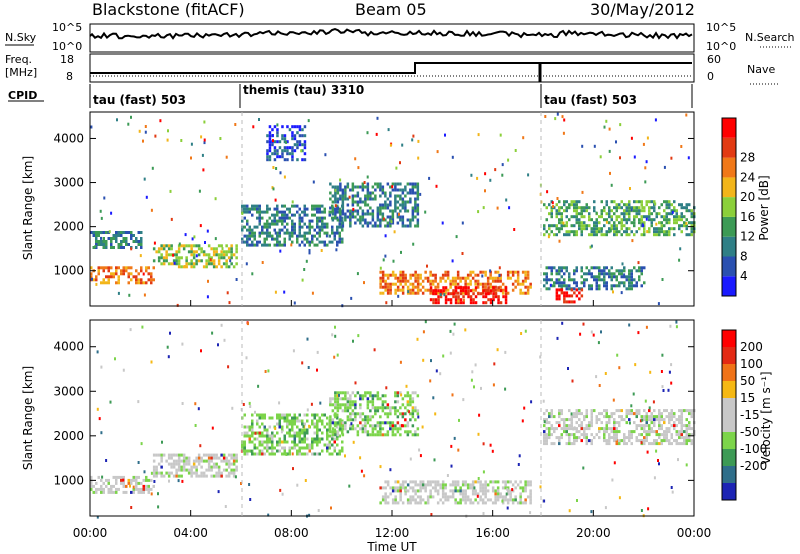  I want to click on heatmap-cell-1910, so click(674, 202).